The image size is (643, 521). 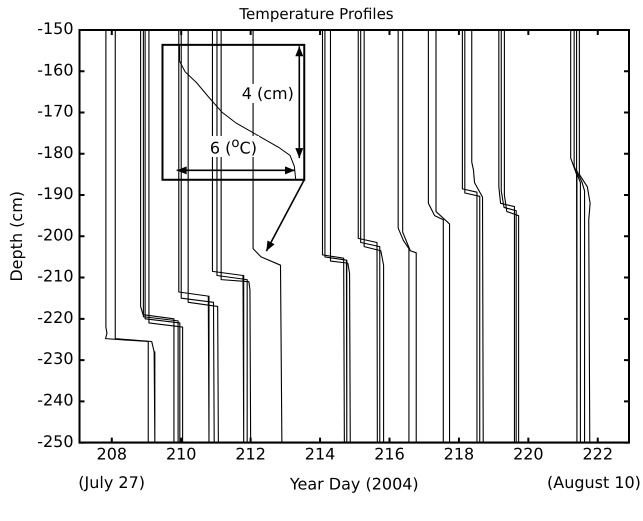 I want to click on annotation: 6 ($^{o}$C), so click(x=233, y=147).